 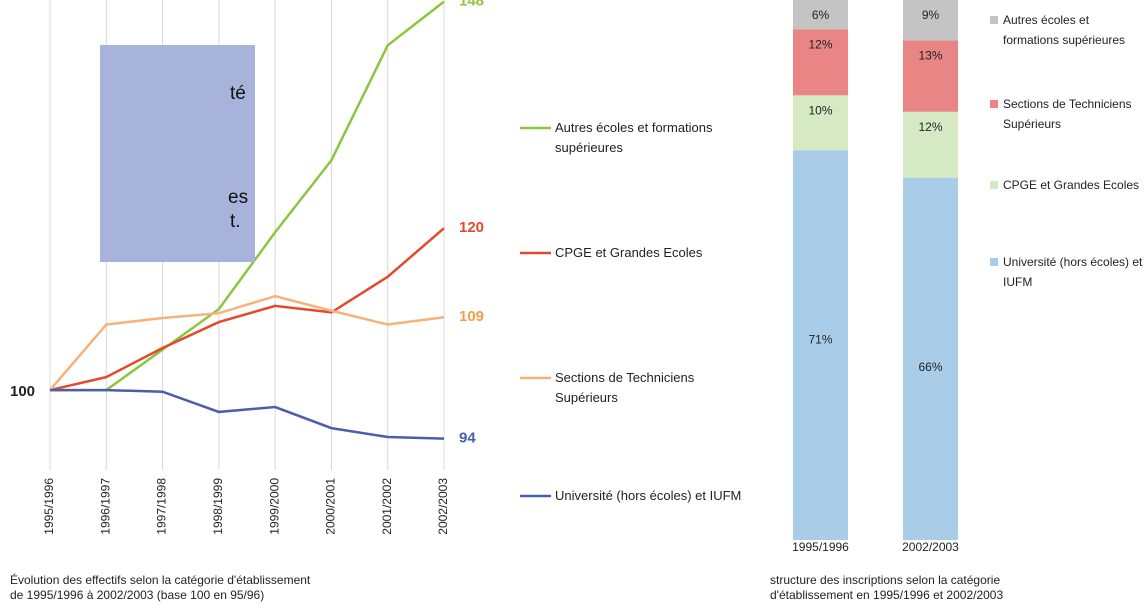 What do you see at coordinates (930, 367) in the screenshot?
I see `value-label: 66%` at bounding box center [930, 367].